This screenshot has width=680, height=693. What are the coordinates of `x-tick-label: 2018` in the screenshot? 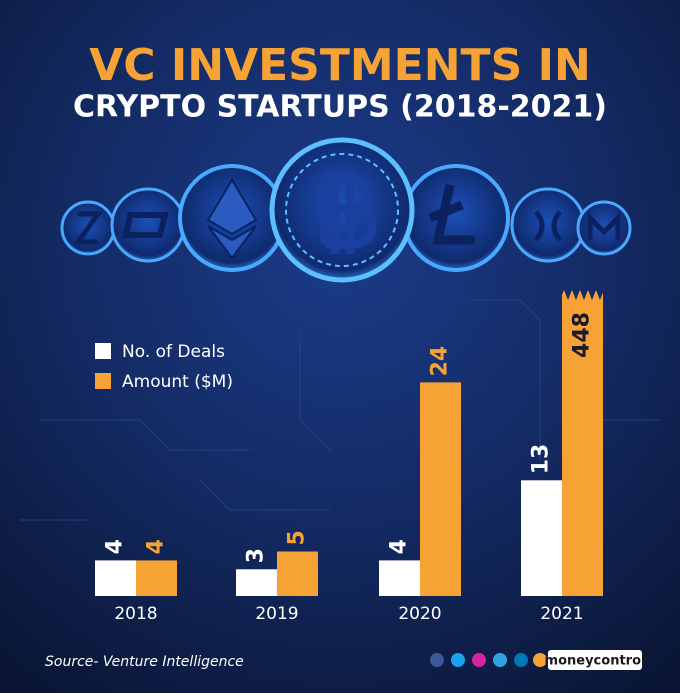 It's located at (135, 614).